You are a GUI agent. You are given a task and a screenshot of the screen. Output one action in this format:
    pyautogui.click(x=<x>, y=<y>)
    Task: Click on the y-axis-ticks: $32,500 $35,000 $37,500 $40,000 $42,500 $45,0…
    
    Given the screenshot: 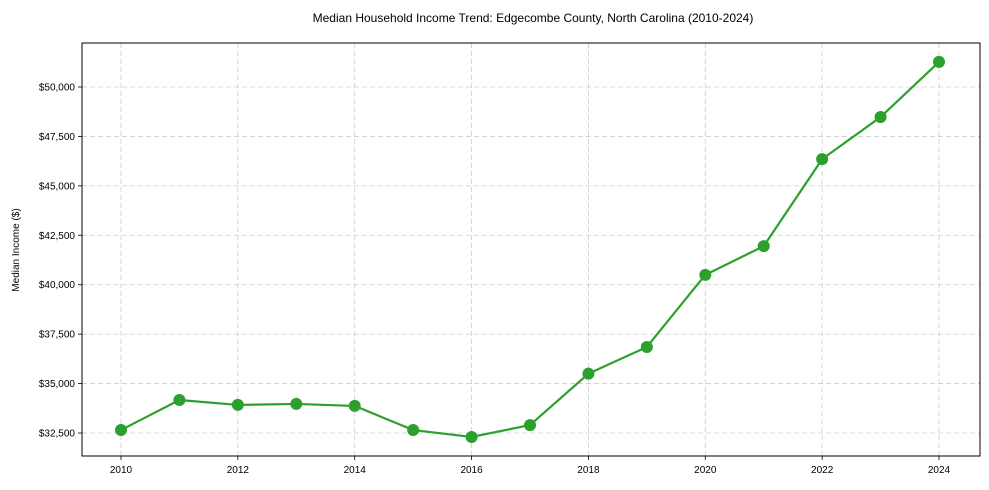 What is the action you would take?
    pyautogui.click(x=60, y=261)
    